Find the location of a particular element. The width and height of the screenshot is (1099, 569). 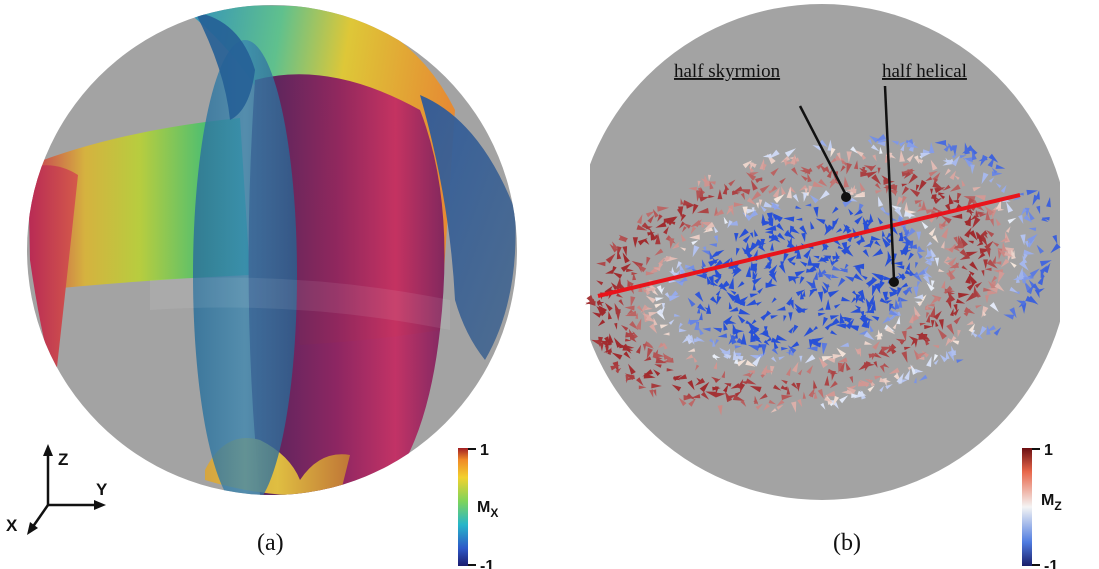

colorbar-mz: 1 -1 MZ is located at coordinates (1042, 505).